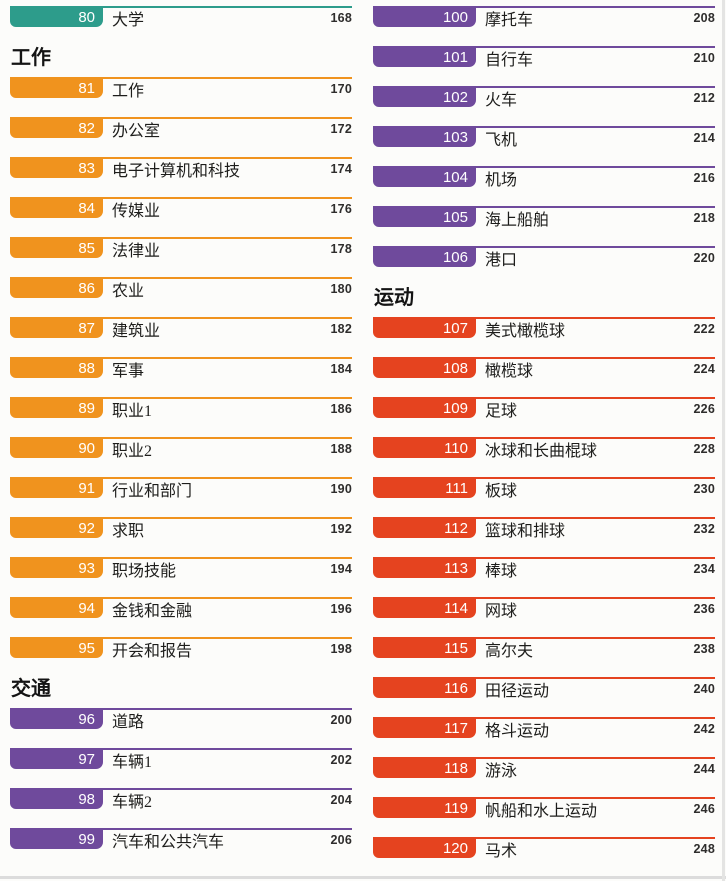  What do you see at coordinates (704, 848) in the screenshot?
I see `page-number: 248` at bounding box center [704, 848].